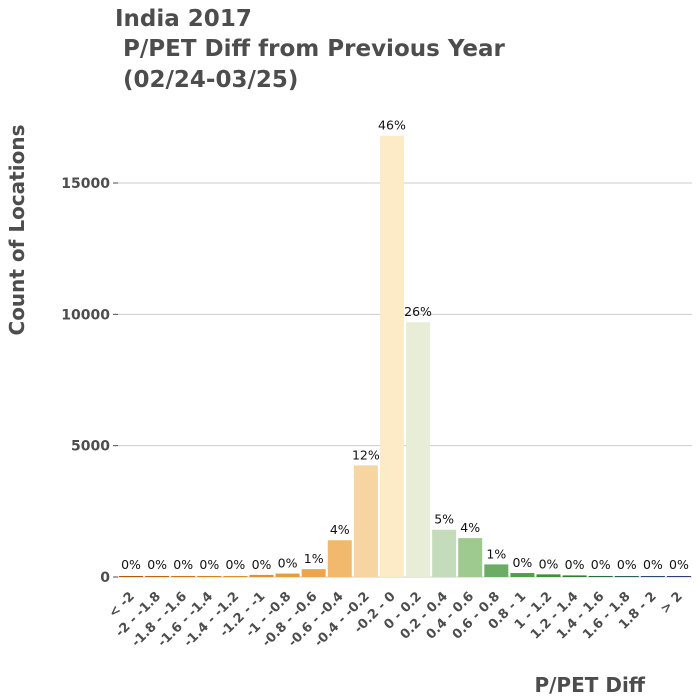  What do you see at coordinates (418, 311) in the screenshot?
I see `bar-value-label: 26%` at bounding box center [418, 311].